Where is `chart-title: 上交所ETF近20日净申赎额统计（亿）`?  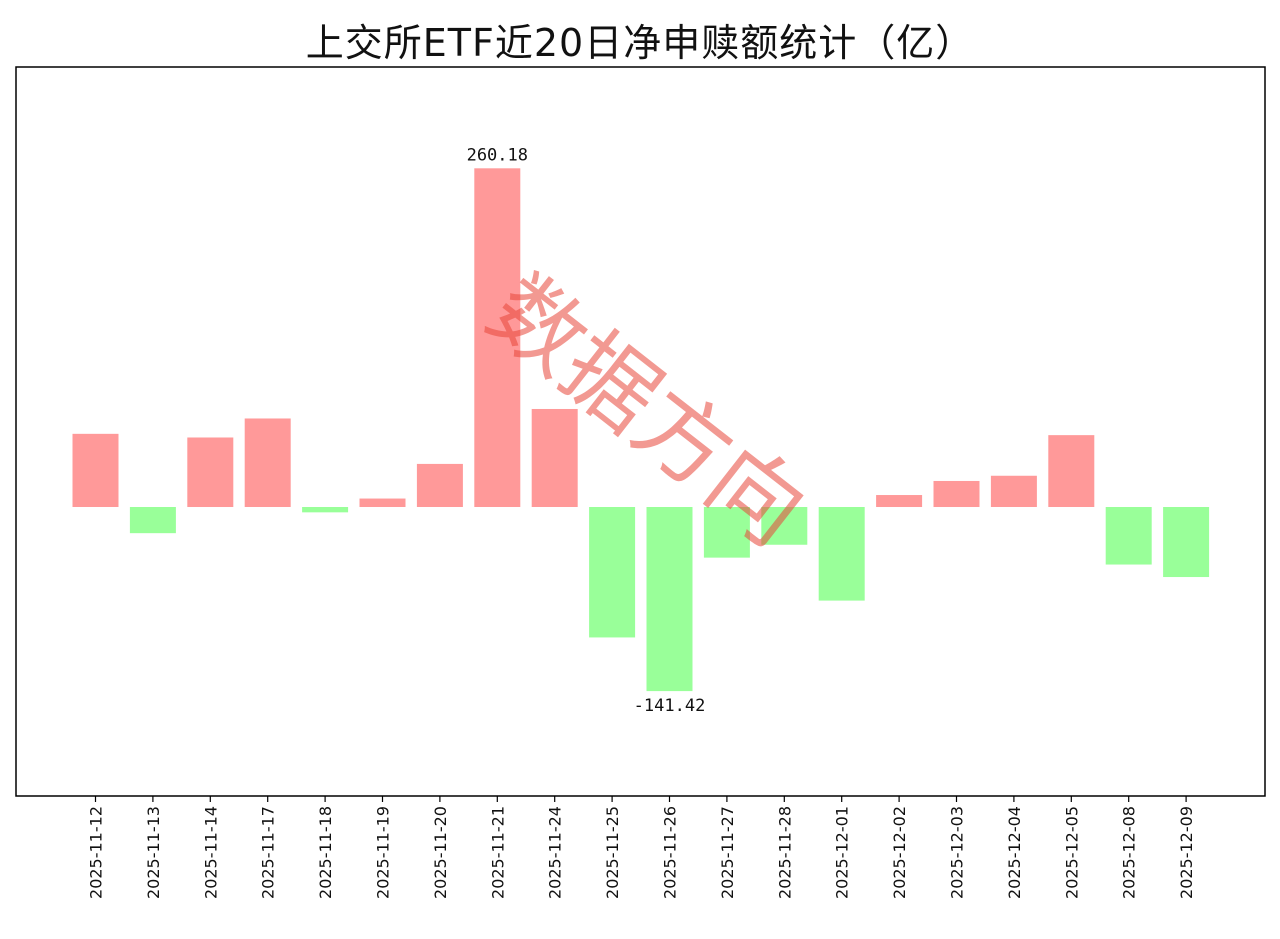
chart-title: 上交所ETF近20日净申赎额统计（亿） is located at coordinates (640, 43).